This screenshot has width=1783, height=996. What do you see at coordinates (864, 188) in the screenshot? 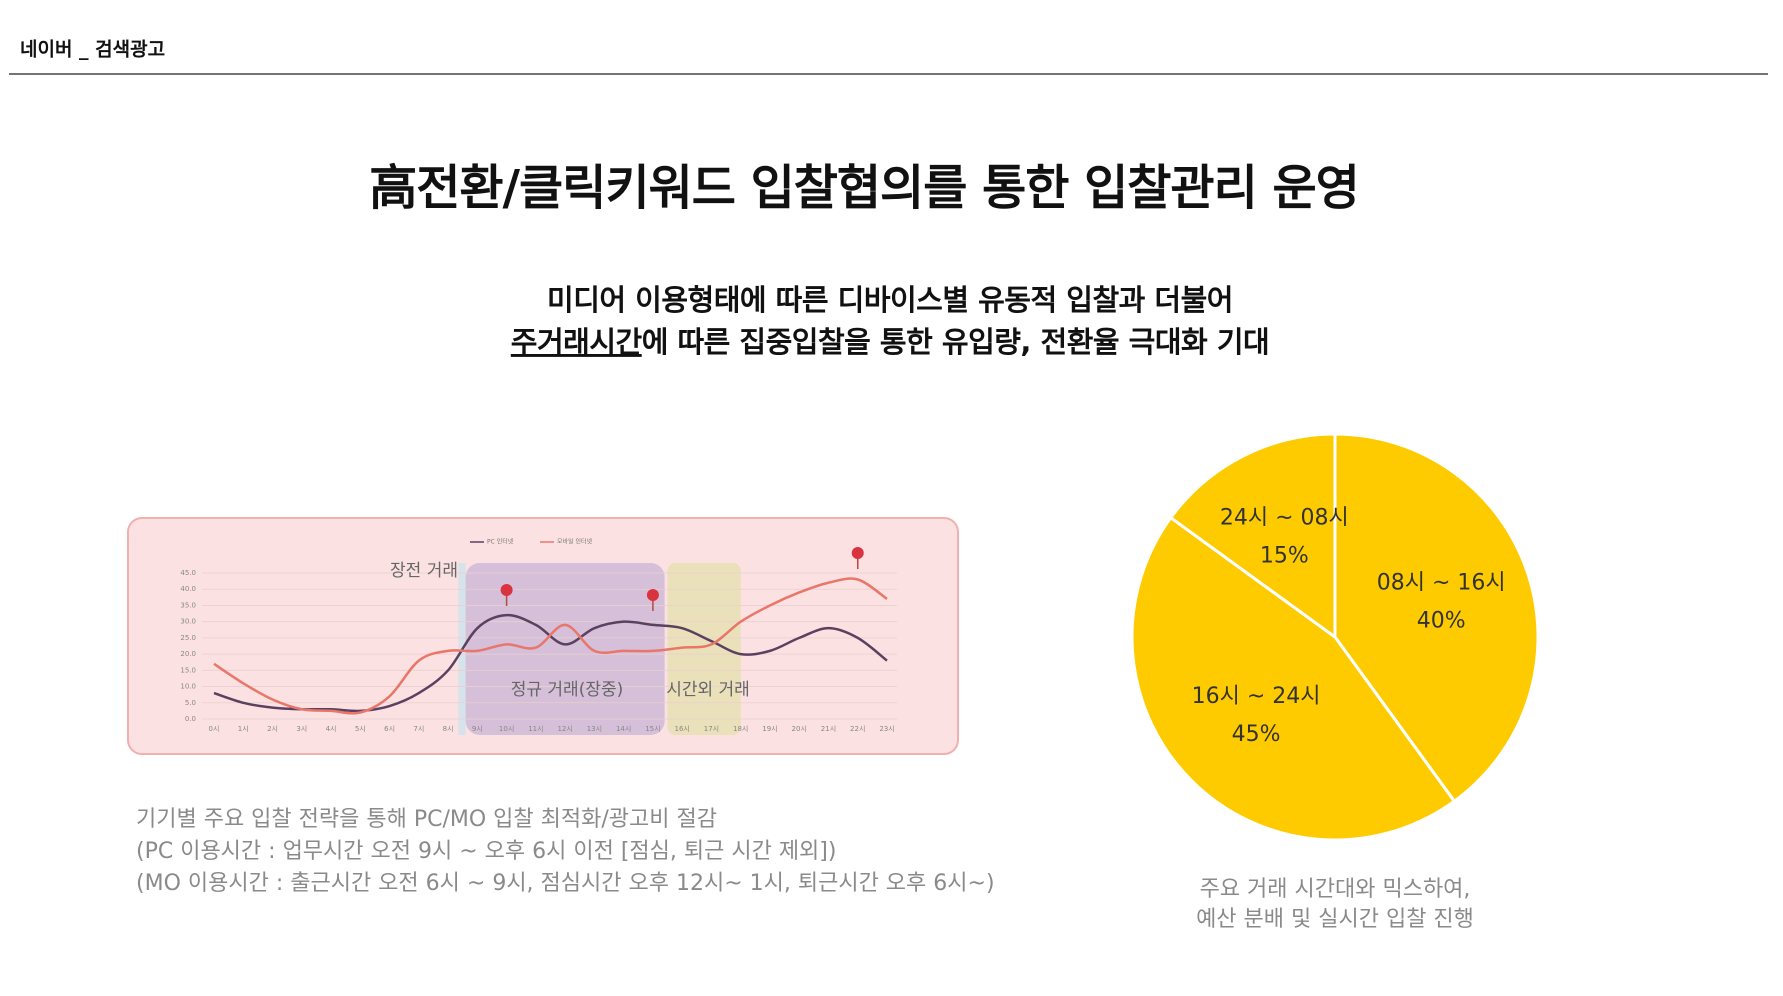
I see `page-title: 高전환/클릭키워드 입찰협의를 통한 입찰관리 운영` at bounding box center [864, 188].